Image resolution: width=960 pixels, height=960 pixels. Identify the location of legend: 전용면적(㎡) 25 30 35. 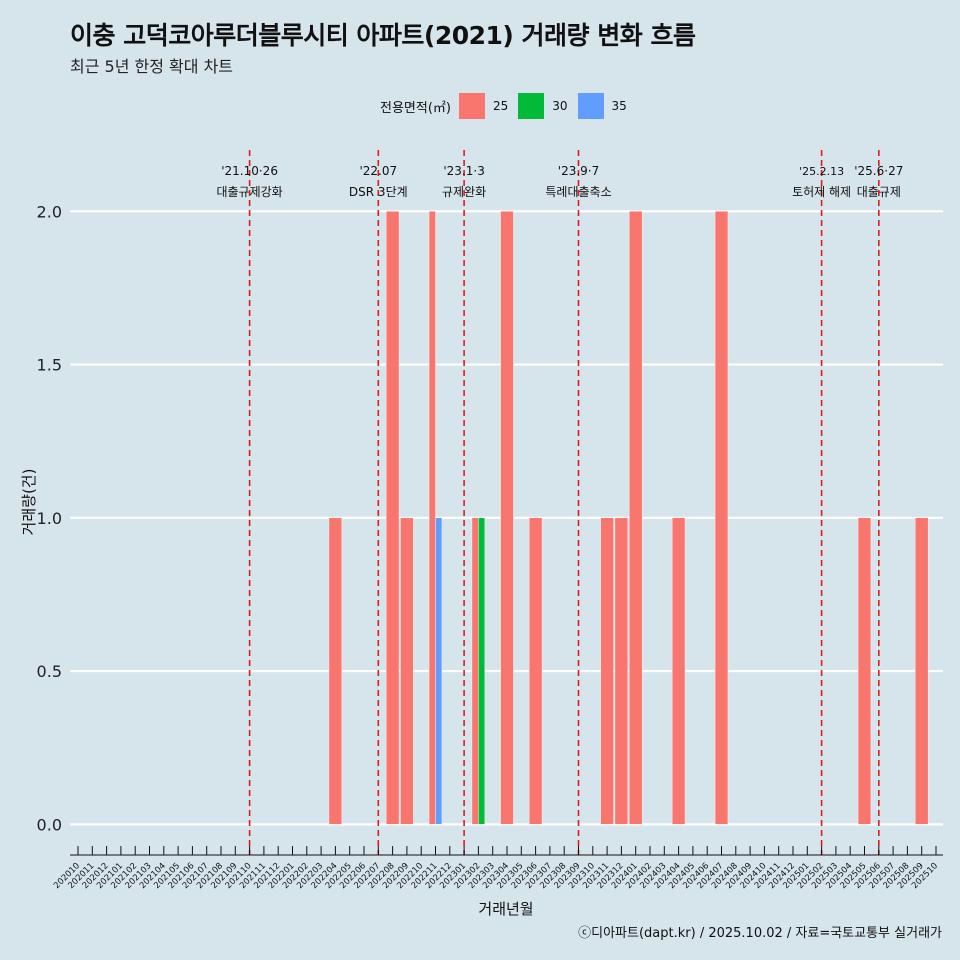
(508, 106).